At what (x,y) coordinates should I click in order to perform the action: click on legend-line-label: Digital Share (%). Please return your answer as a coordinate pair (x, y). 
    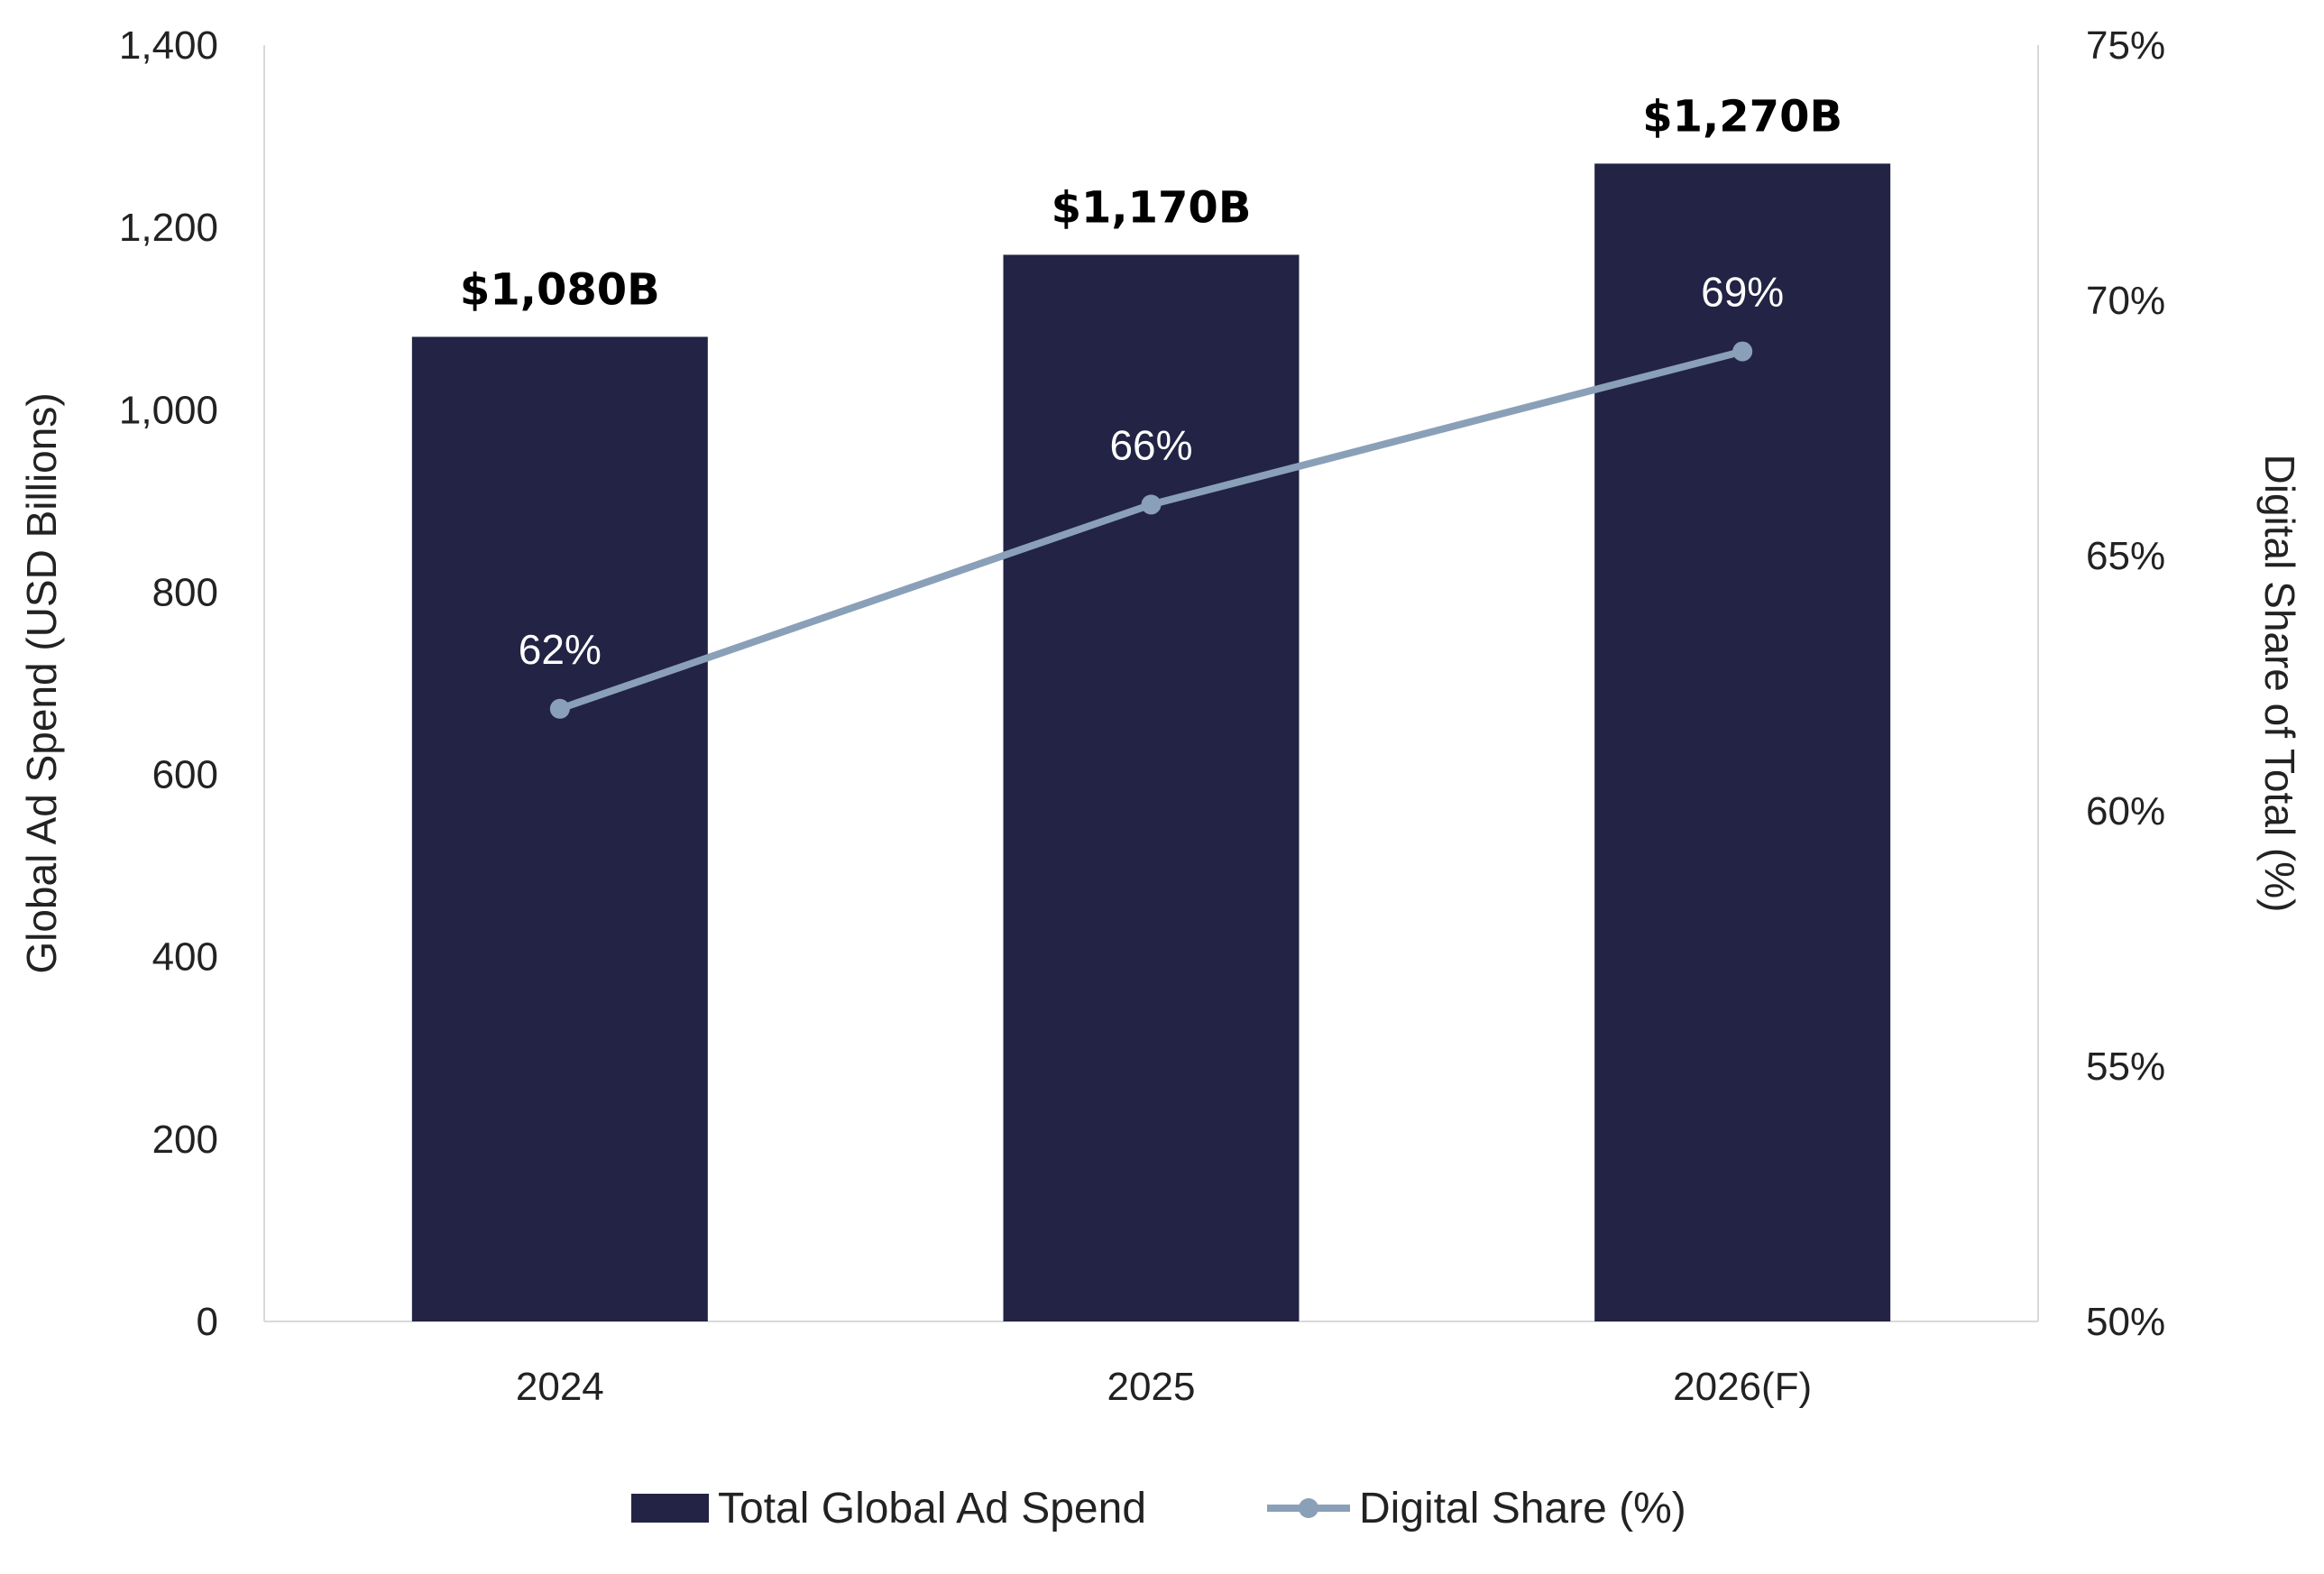
    Looking at the image, I should click on (1522, 1509).